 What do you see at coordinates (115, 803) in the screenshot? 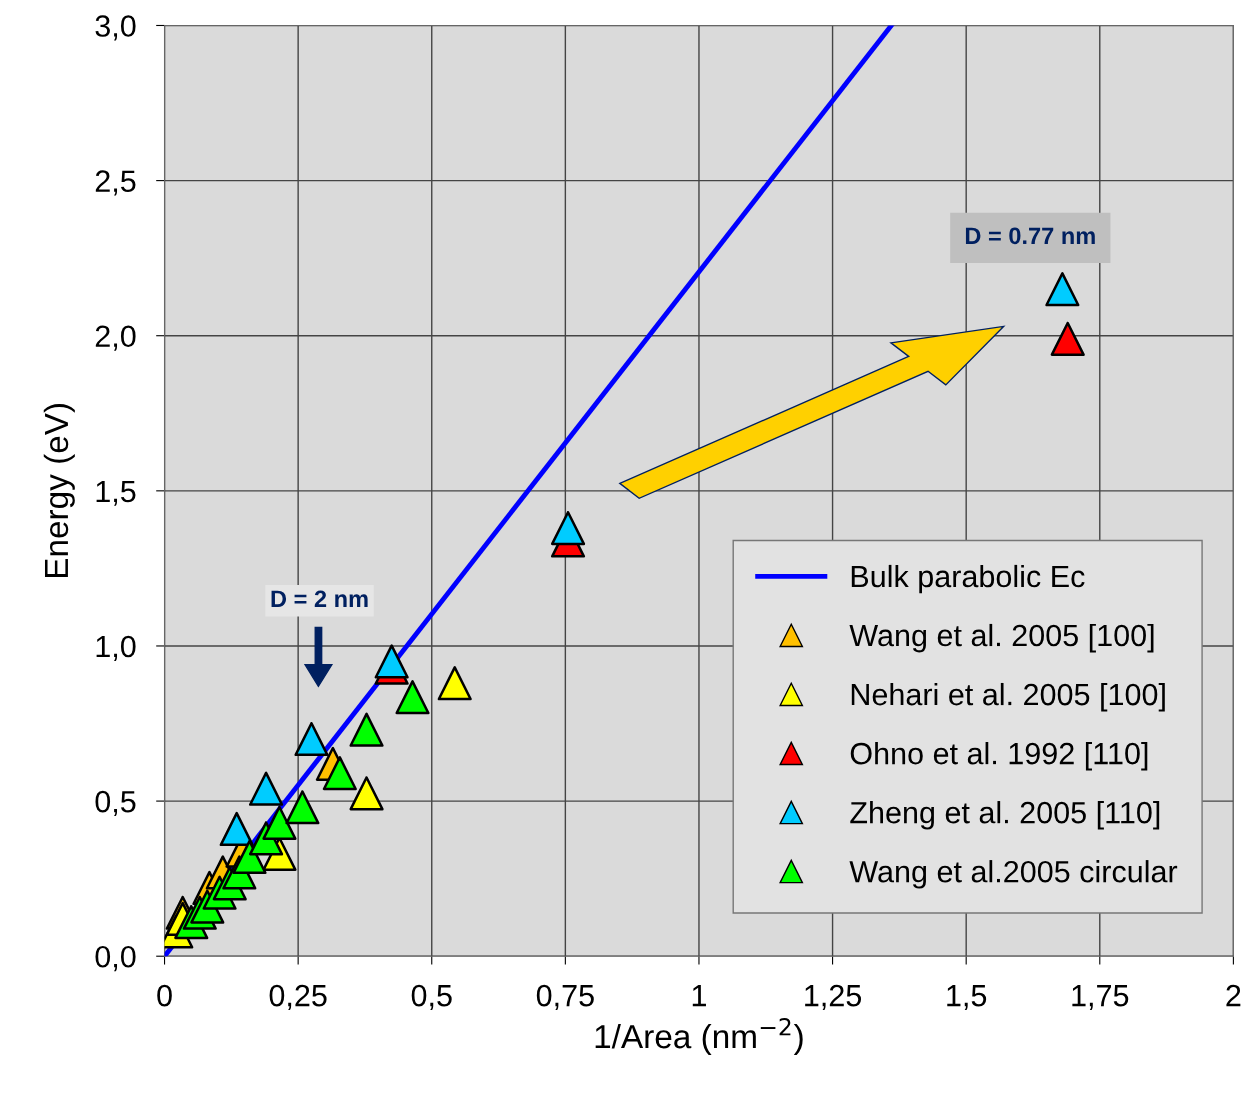
I see `y-tick-label: 0,5` at bounding box center [115, 803].